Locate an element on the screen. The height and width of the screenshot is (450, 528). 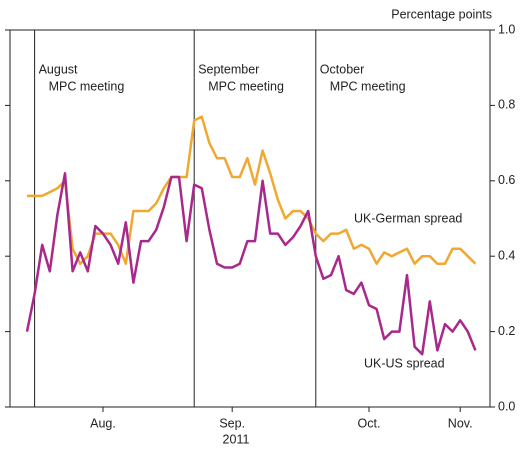
x-tick-label: Oct. is located at coordinates (369, 423).